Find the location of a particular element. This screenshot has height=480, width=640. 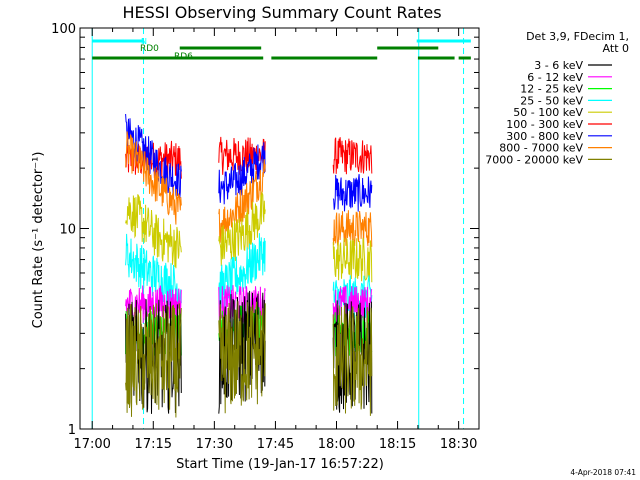

y-axis-label: Count Rate (s⁻¹ detector⁻¹) is located at coordinates (38, 240).